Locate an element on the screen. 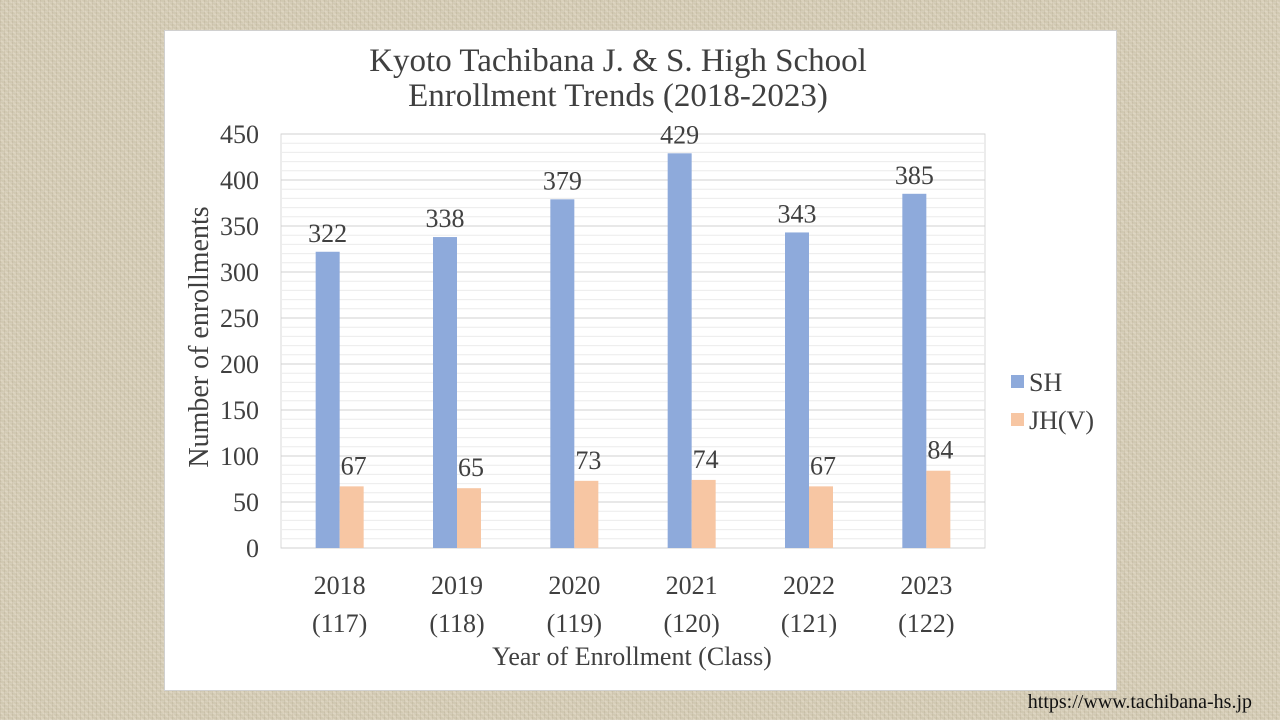 The image size is (1280, 720). x-tick-year: 2018 is located at coordinates (340, 585).